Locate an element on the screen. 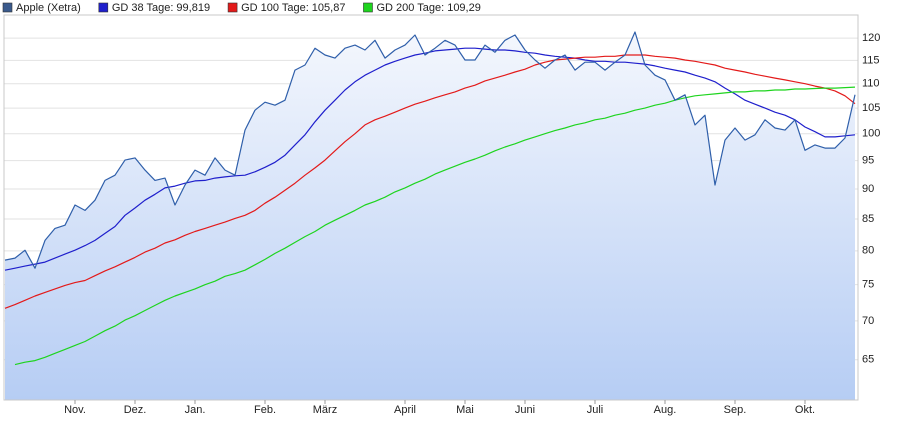  legend-label: GD 100 Tage: 105,87 is located at coordinates (293, 8).